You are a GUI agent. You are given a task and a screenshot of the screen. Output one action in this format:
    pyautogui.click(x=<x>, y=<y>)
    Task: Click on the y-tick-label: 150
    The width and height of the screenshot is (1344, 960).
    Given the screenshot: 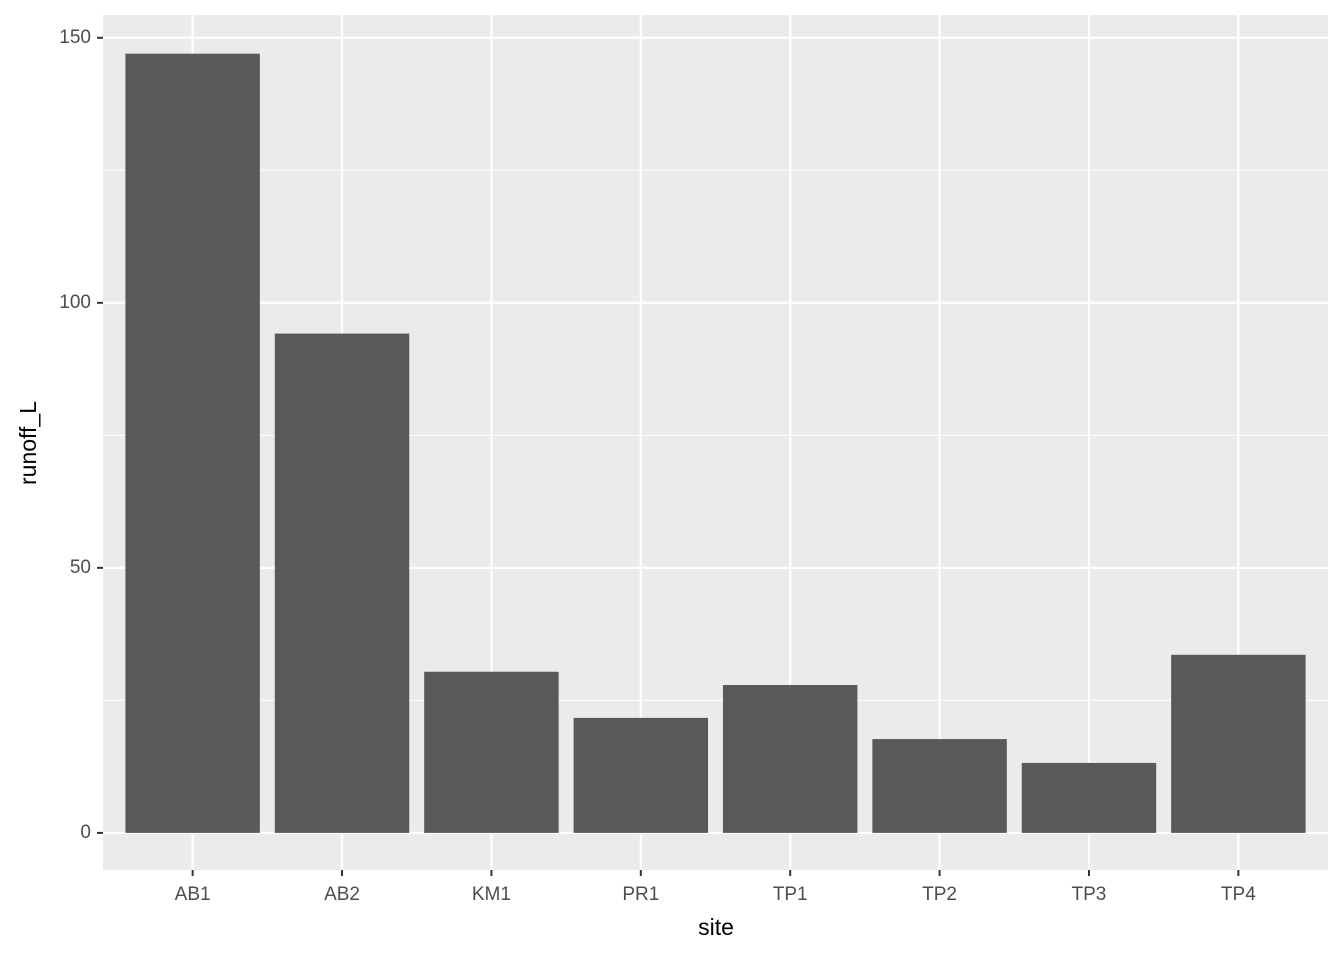 What is the action you would take?
    pyautogui.click(x=75, y=37)
    